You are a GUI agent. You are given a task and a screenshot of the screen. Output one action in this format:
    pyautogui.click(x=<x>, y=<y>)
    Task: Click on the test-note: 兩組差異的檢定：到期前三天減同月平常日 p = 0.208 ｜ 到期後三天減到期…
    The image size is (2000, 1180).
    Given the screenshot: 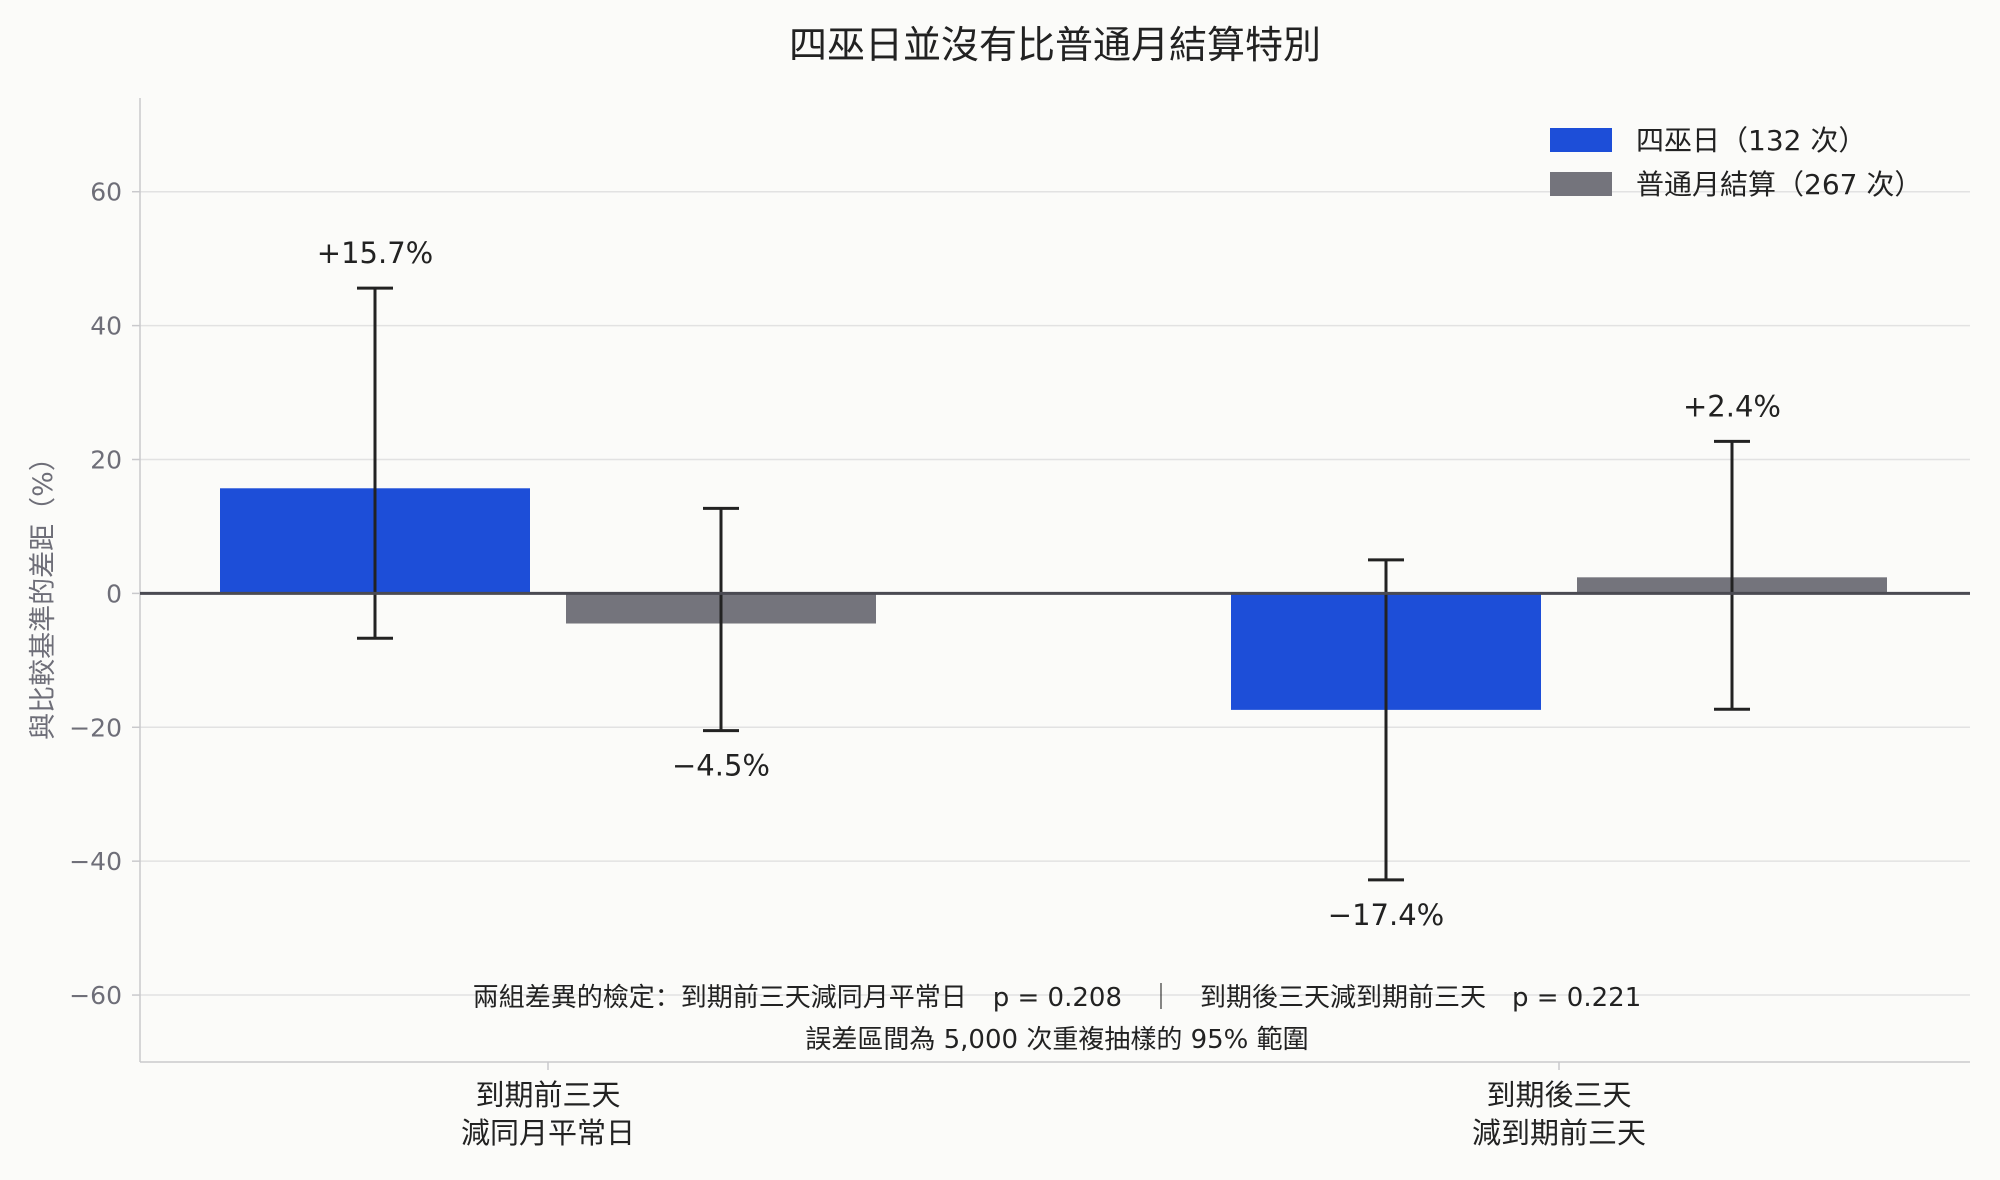 What is the action you would take?
    pyautogui.click(x=1057, y=998)
    